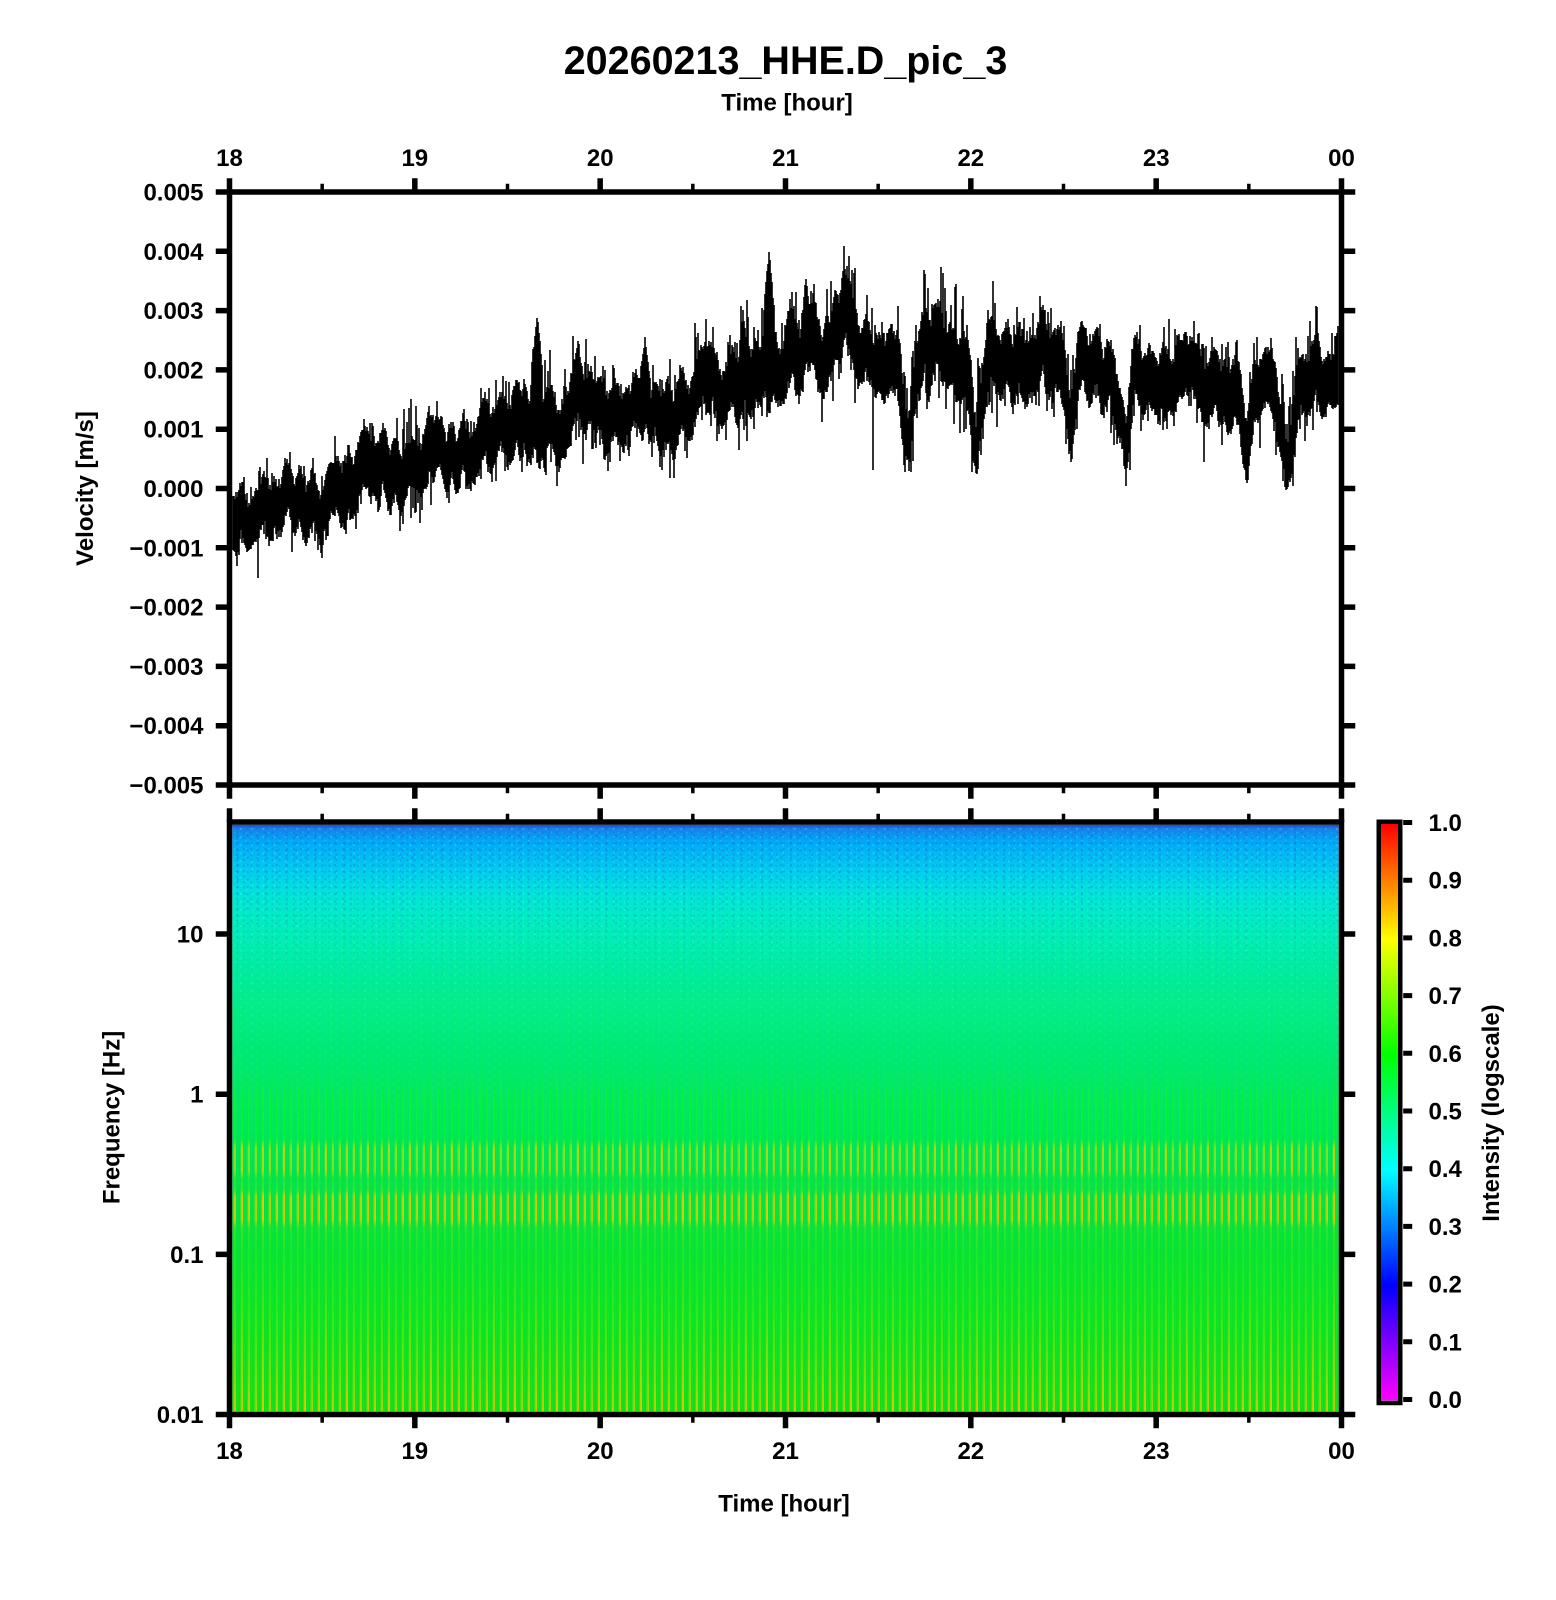 This screenshot has width=1556, height=1600. Describe the element at coordinates (1446, 1169) in the screenshot. I see `svg-text: 0.4` at that location.